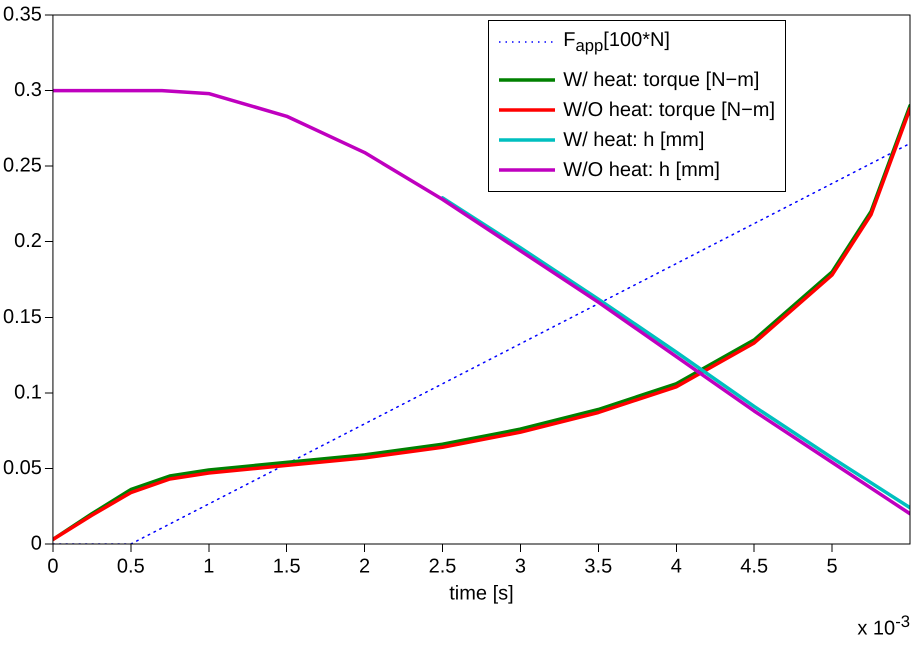 This screenshot has height=650, width=916. Describe the element at coordinates (641, 170) in the screenshot. I see `legend-label: W/O heat: h [mm]` at that location.